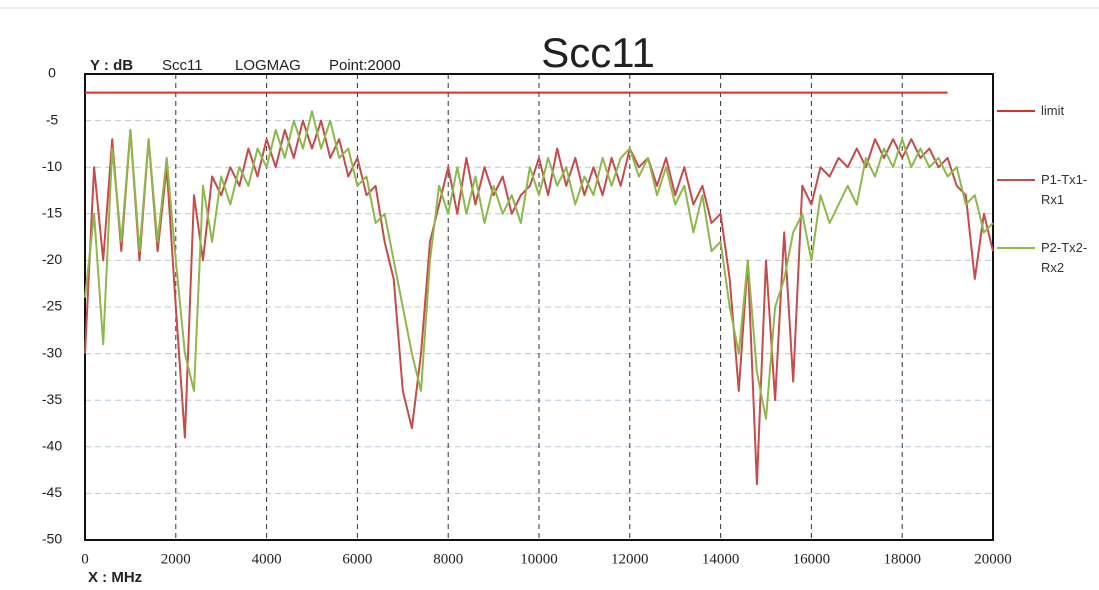 This screenshot has height=590, width=1099. I want to click on y-tick-label: -40, so click(52, 446).